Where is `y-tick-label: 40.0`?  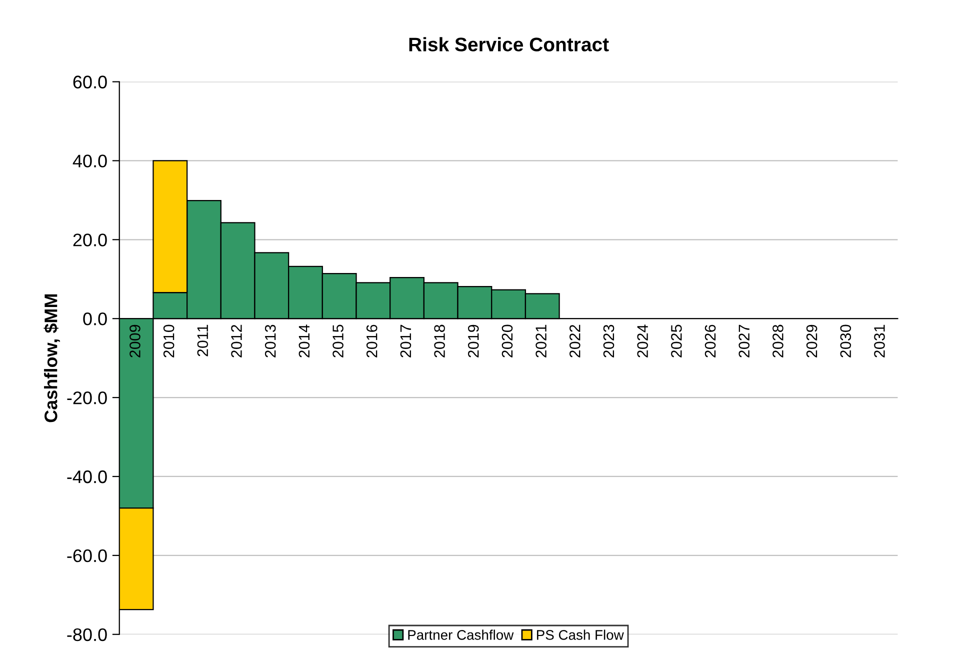
y-tick-label: 40.0 is located at coordinates (89, 161).